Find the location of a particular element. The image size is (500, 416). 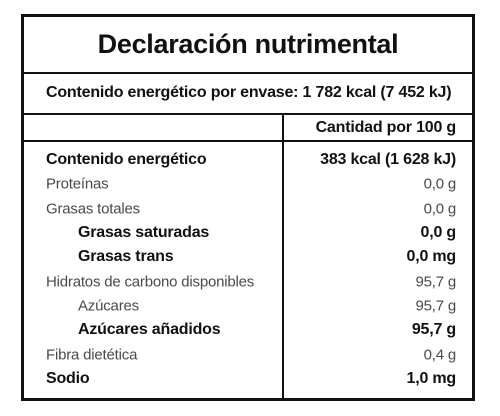

nutrient-name: Hidratos de carbono disponibles is located at coordinates (150, 282).